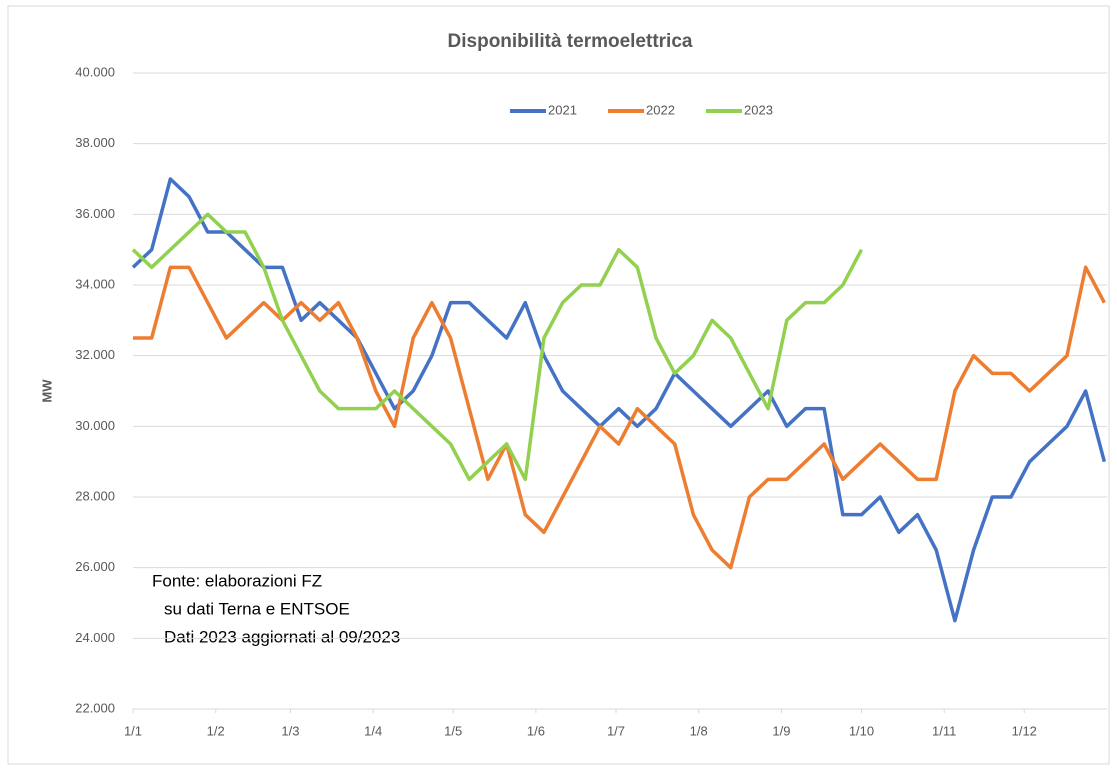  I want to click on x-tick-label: 1/7, so click(616, 730).